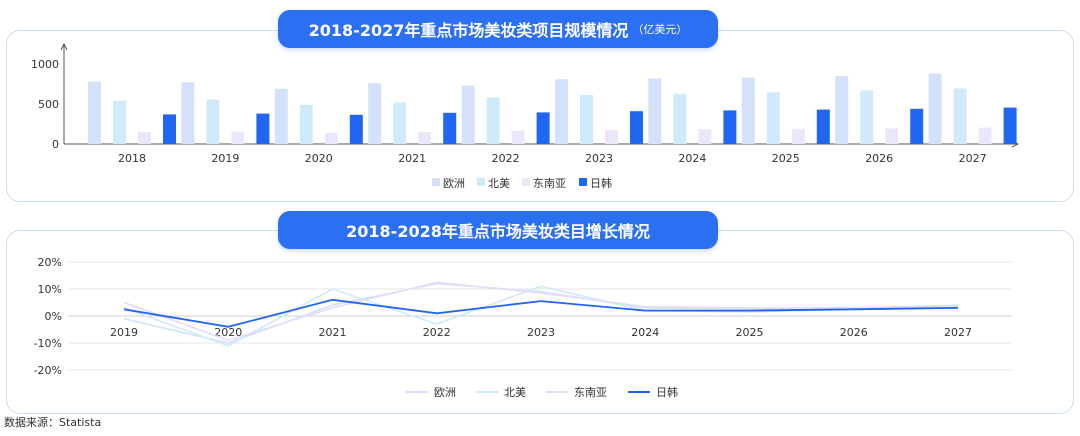 The width and height of the screenshot is (1080, 436). I want to click on y-tick-label: -10%, so click(48, 343).